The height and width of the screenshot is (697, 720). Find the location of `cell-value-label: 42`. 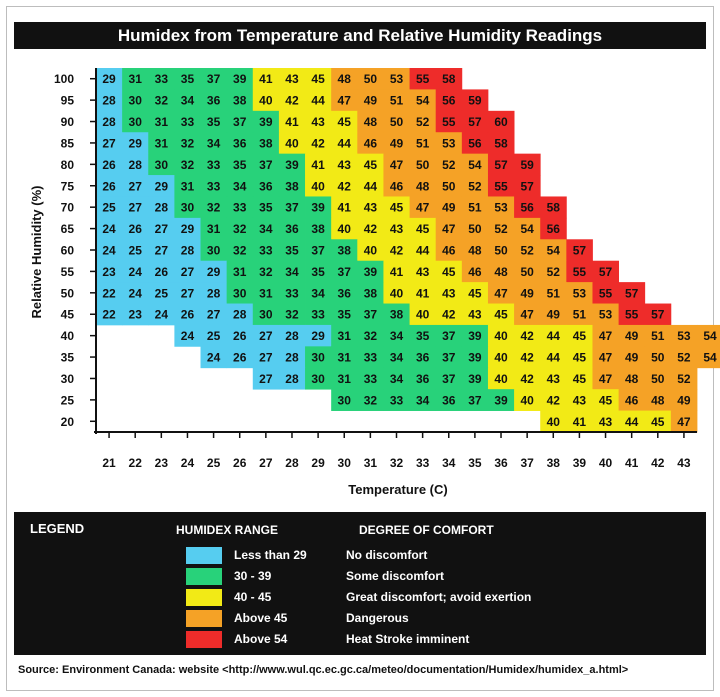

cell-value-label: 42 is located at coordinates (371, 229).